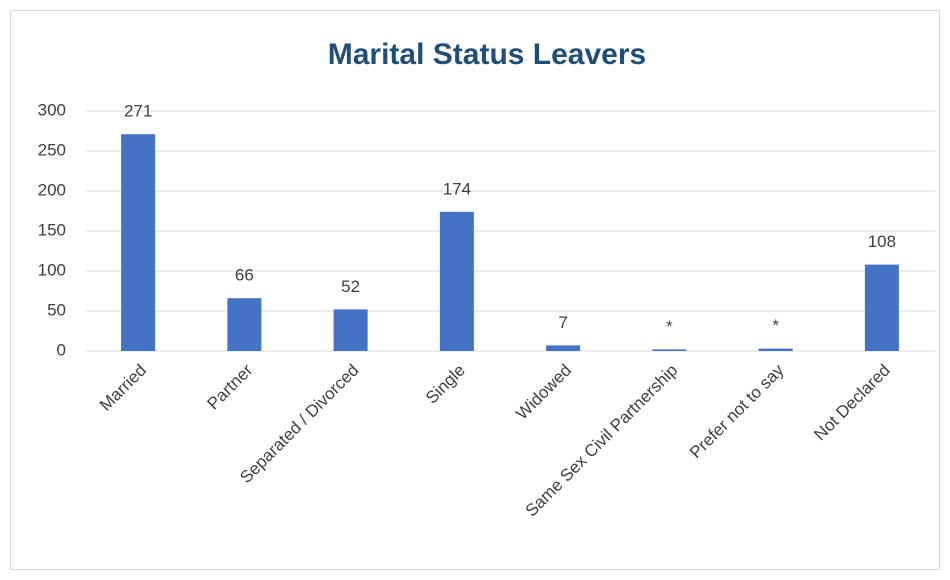 Image resolution: width=950 pixels, height=580 pixels. What do you see at coordinates (52, 149) in the screenshot?
I see `y-tick-label: 250` at bounding box center [52, 149].